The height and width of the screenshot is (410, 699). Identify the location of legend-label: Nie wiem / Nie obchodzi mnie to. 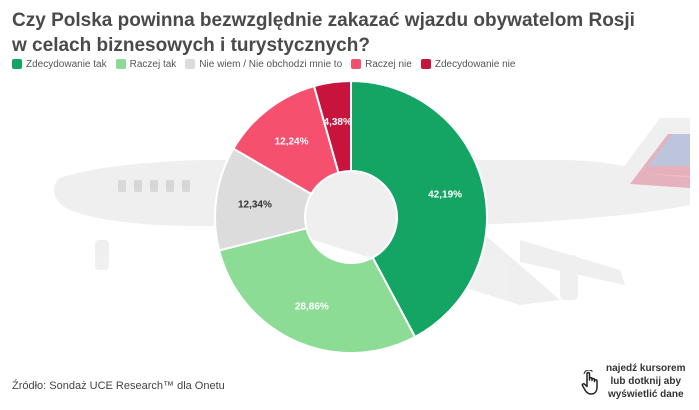
(271, 64).